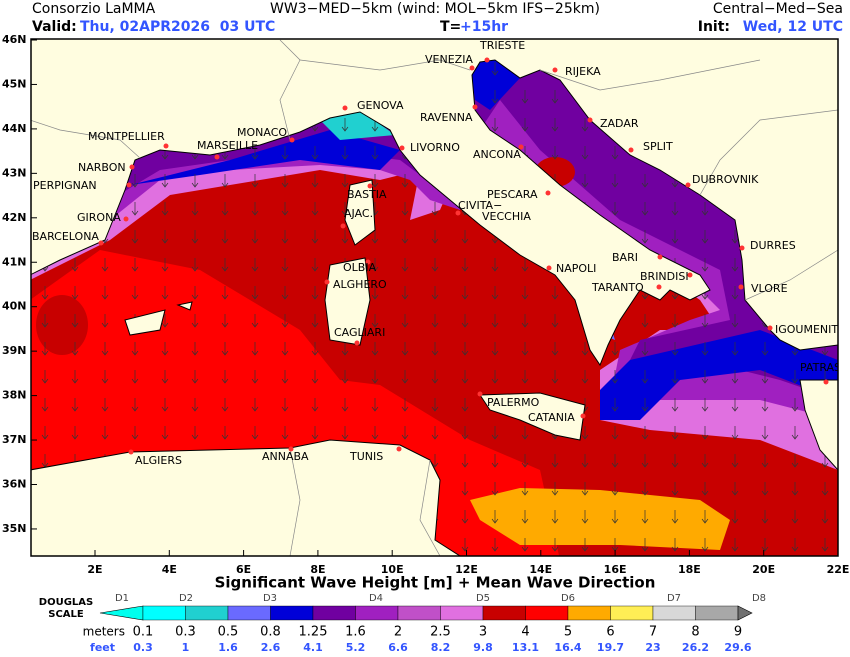  I want to click on lat-label: 44N, so click(14, 128).